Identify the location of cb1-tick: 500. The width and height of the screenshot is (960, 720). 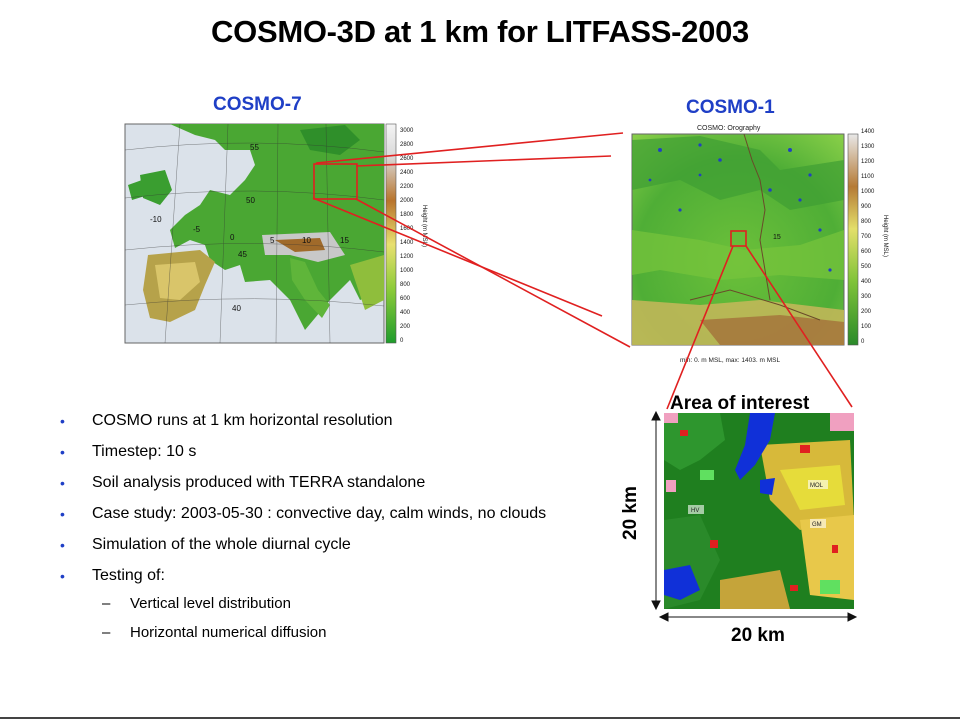
(866, 267).